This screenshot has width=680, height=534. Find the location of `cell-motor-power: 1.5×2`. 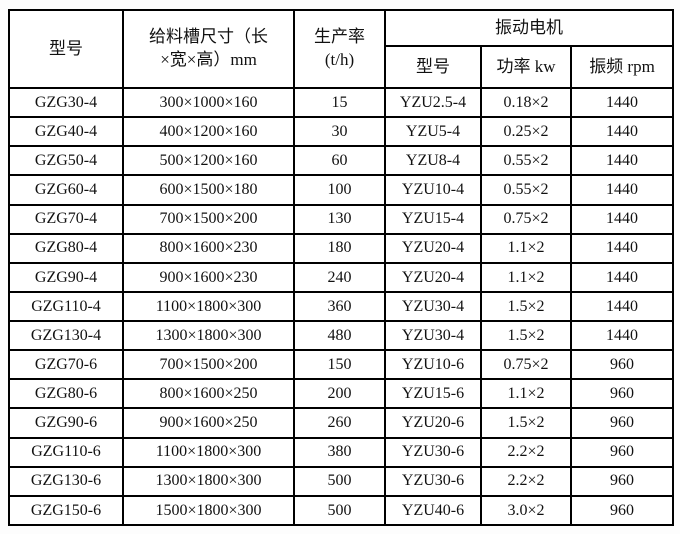

cell-motor-power: 1.5×2 is located at coordinates (526, 335).